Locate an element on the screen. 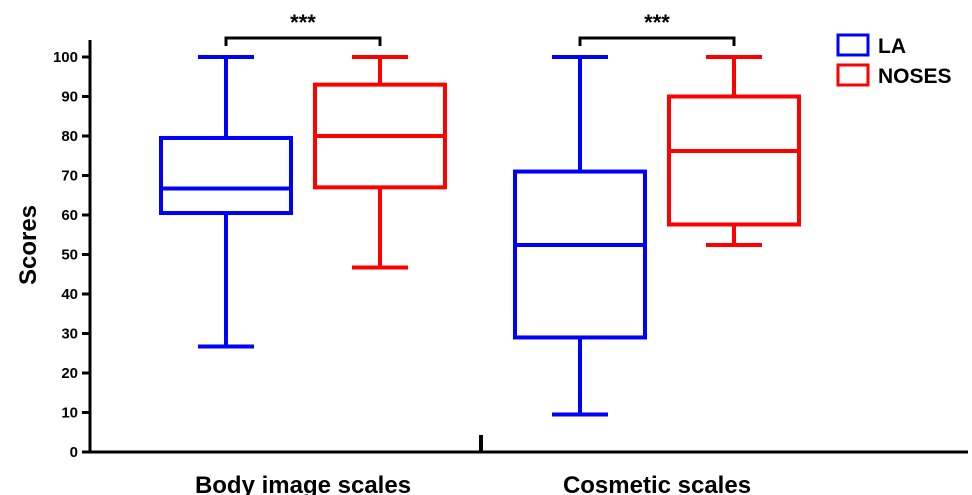 Image resolution: width=972 pixels, height=495 pixels. y-axis-ticks: 0 10 20 30 40 50 60 70 80 90 100 is located at coordinates (71, 255).